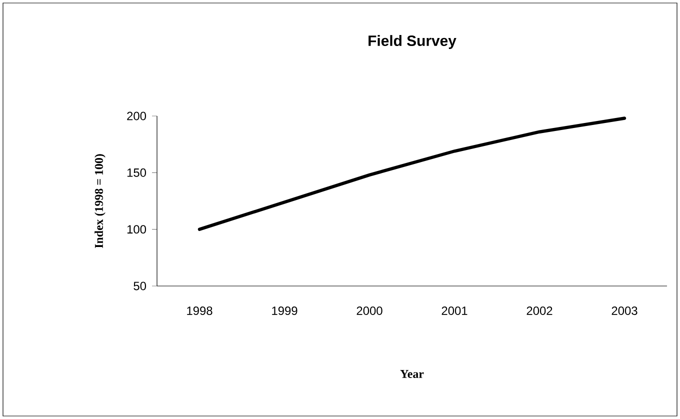  I want to click on x-axis-title: Year, so click(412, 374).